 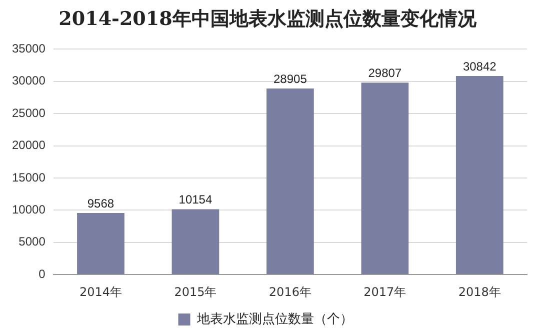 What do you see at coordinates (42, 273) in the screenshot?
I see `y-tick-label: 0` at bounding box center [42, 273].